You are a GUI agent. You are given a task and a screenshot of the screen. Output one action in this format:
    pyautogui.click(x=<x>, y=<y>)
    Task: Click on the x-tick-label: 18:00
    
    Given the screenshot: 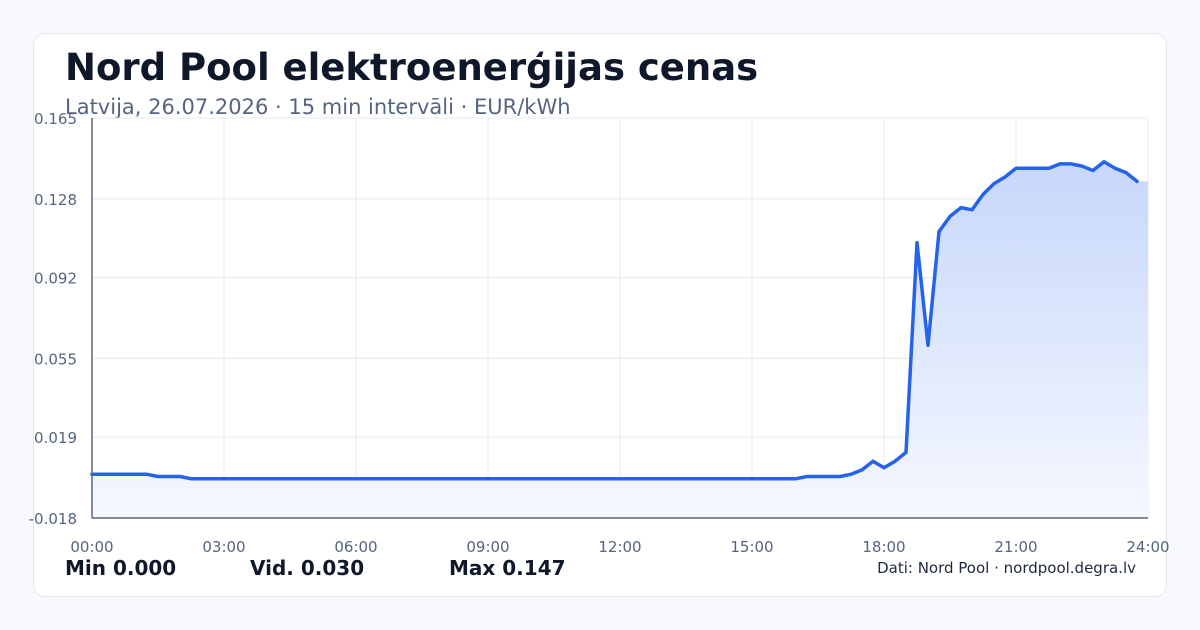 What is the action you would take?
    pyautogui.click(x=883, y=547)
    